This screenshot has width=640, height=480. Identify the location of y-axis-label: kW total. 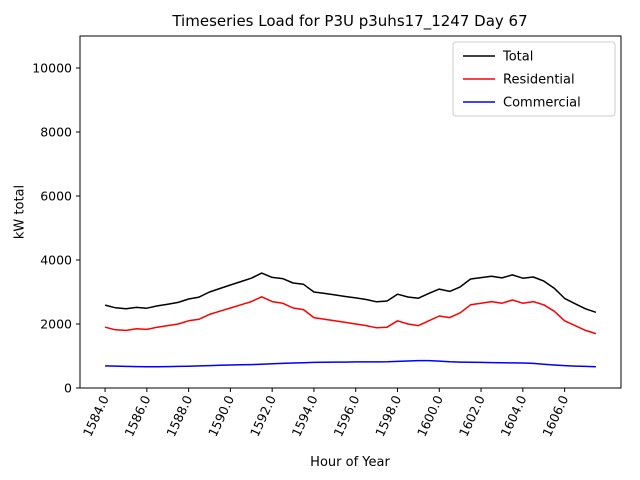
(20, 212).